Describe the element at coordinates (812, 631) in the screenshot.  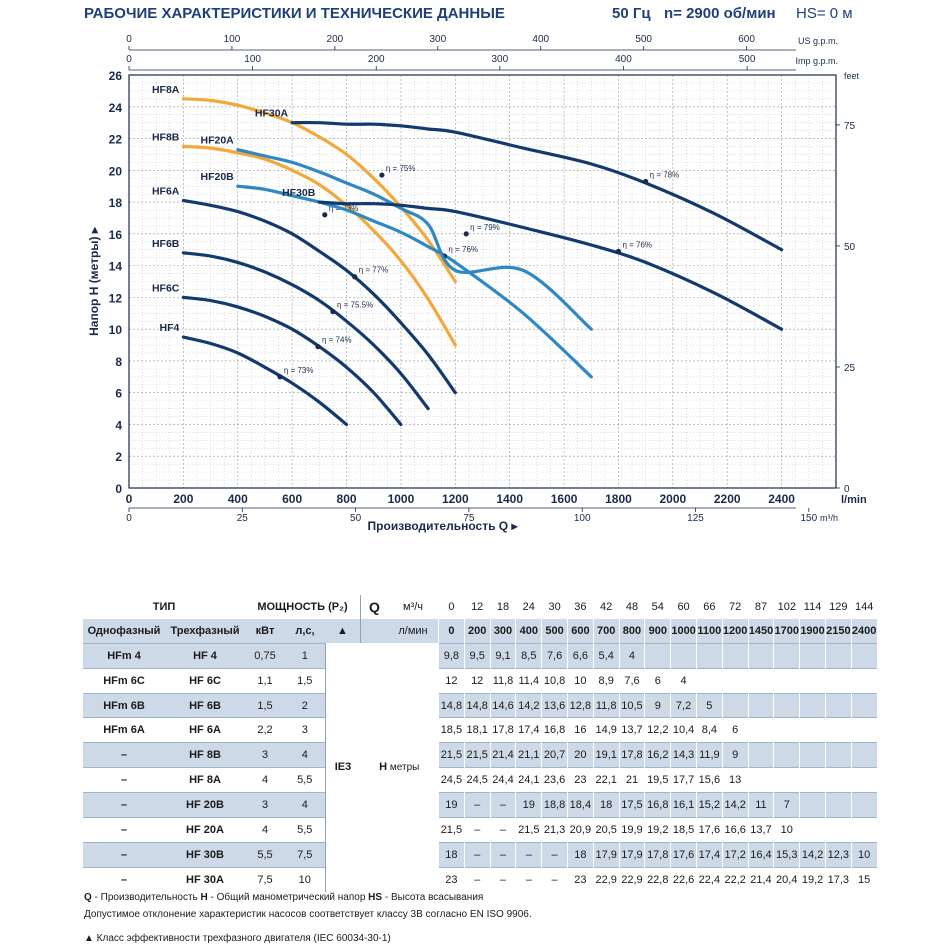
I see `q-lmin-value: 1900` at that location.